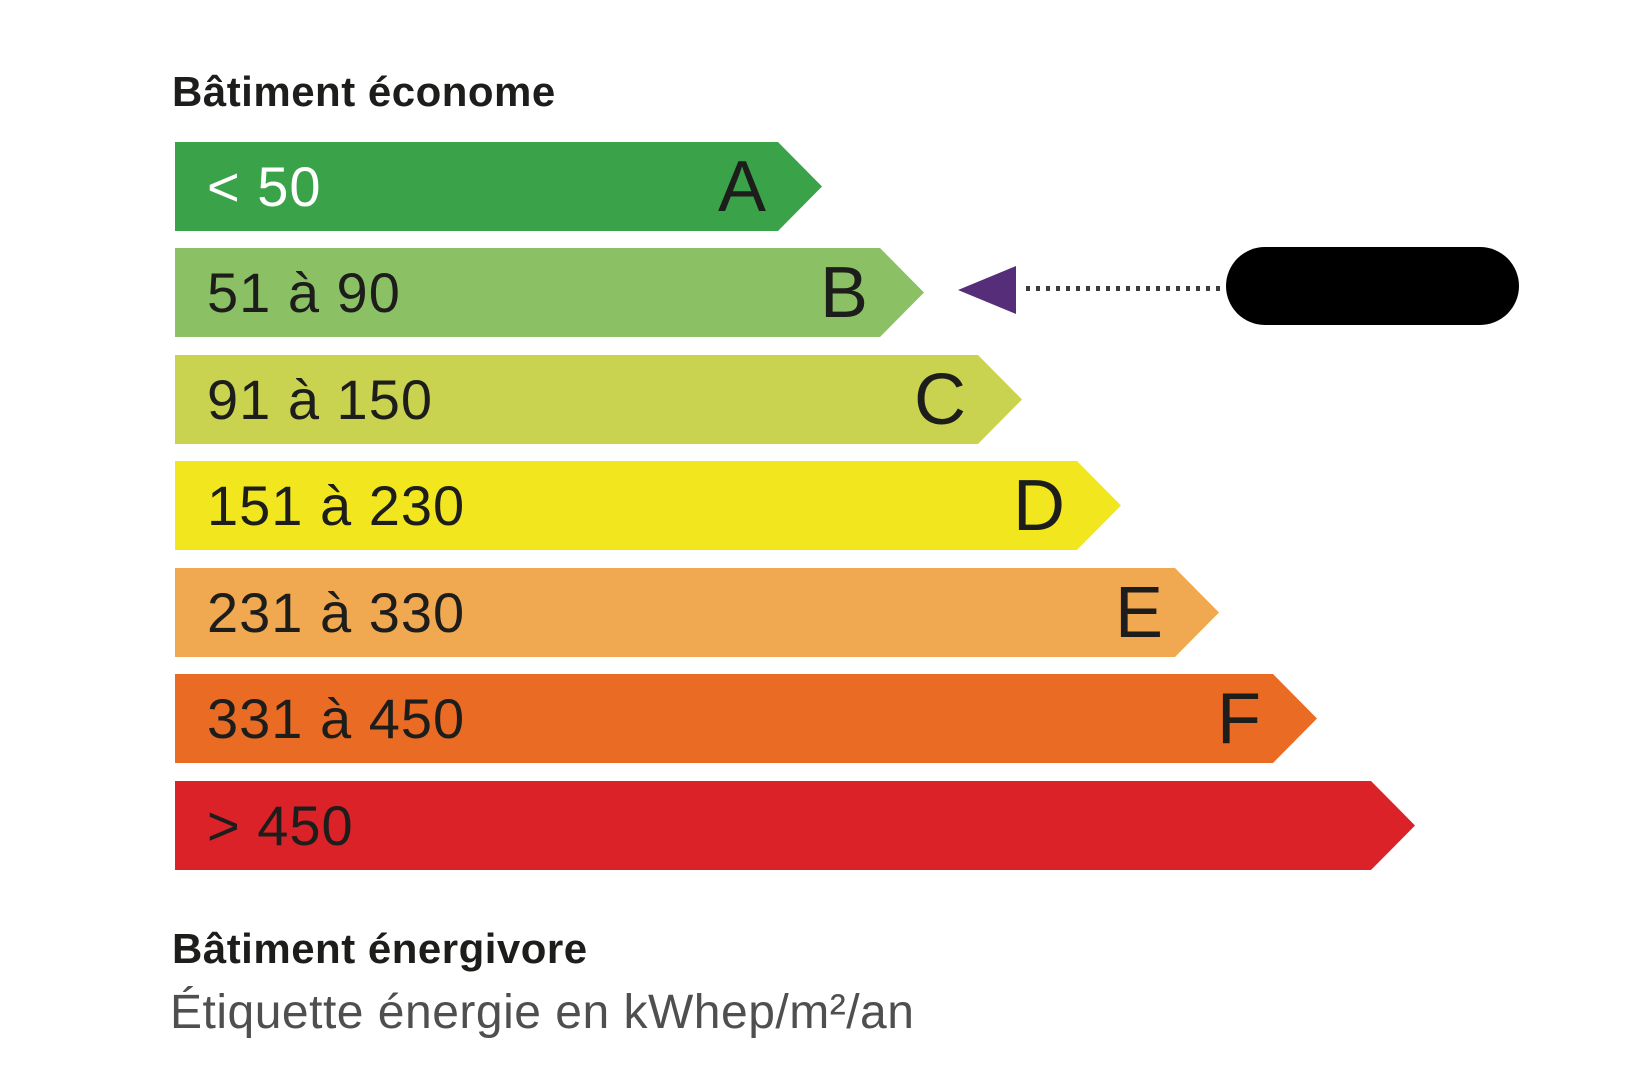  Describe the element at coordinates (648, 505) in the screenshot. I see `energy-class-bar-d: 151 à 230 D` at that location.